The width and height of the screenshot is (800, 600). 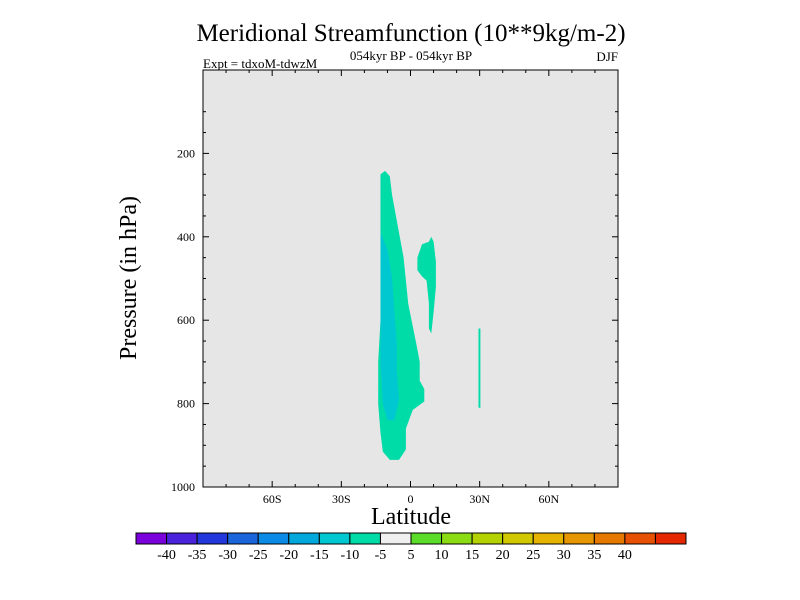 What do you see at coordinates (197, 555) in the screenshot?
I see `colorbar-label: -35` at bounding box center [197, 555].